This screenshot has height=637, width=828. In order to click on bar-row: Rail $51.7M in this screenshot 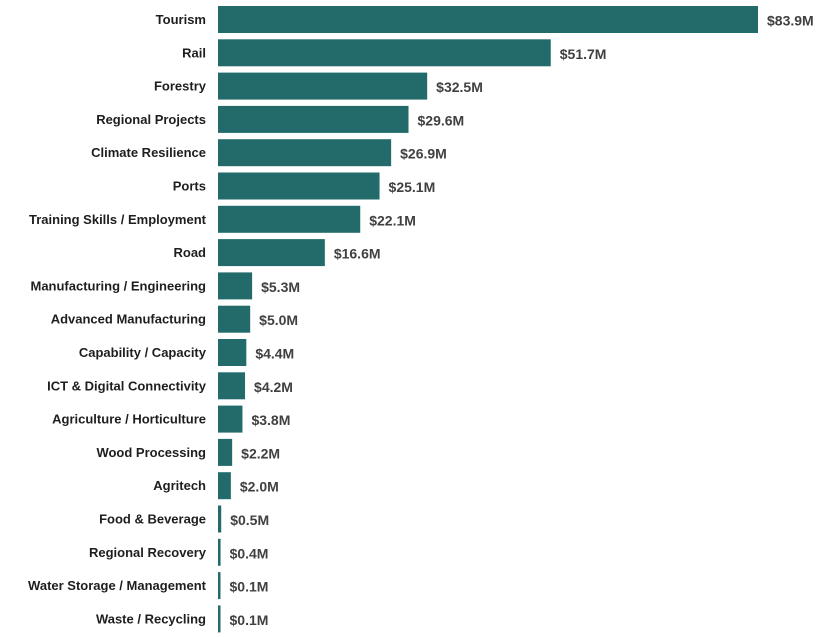, I will do `click(394, 53)`.